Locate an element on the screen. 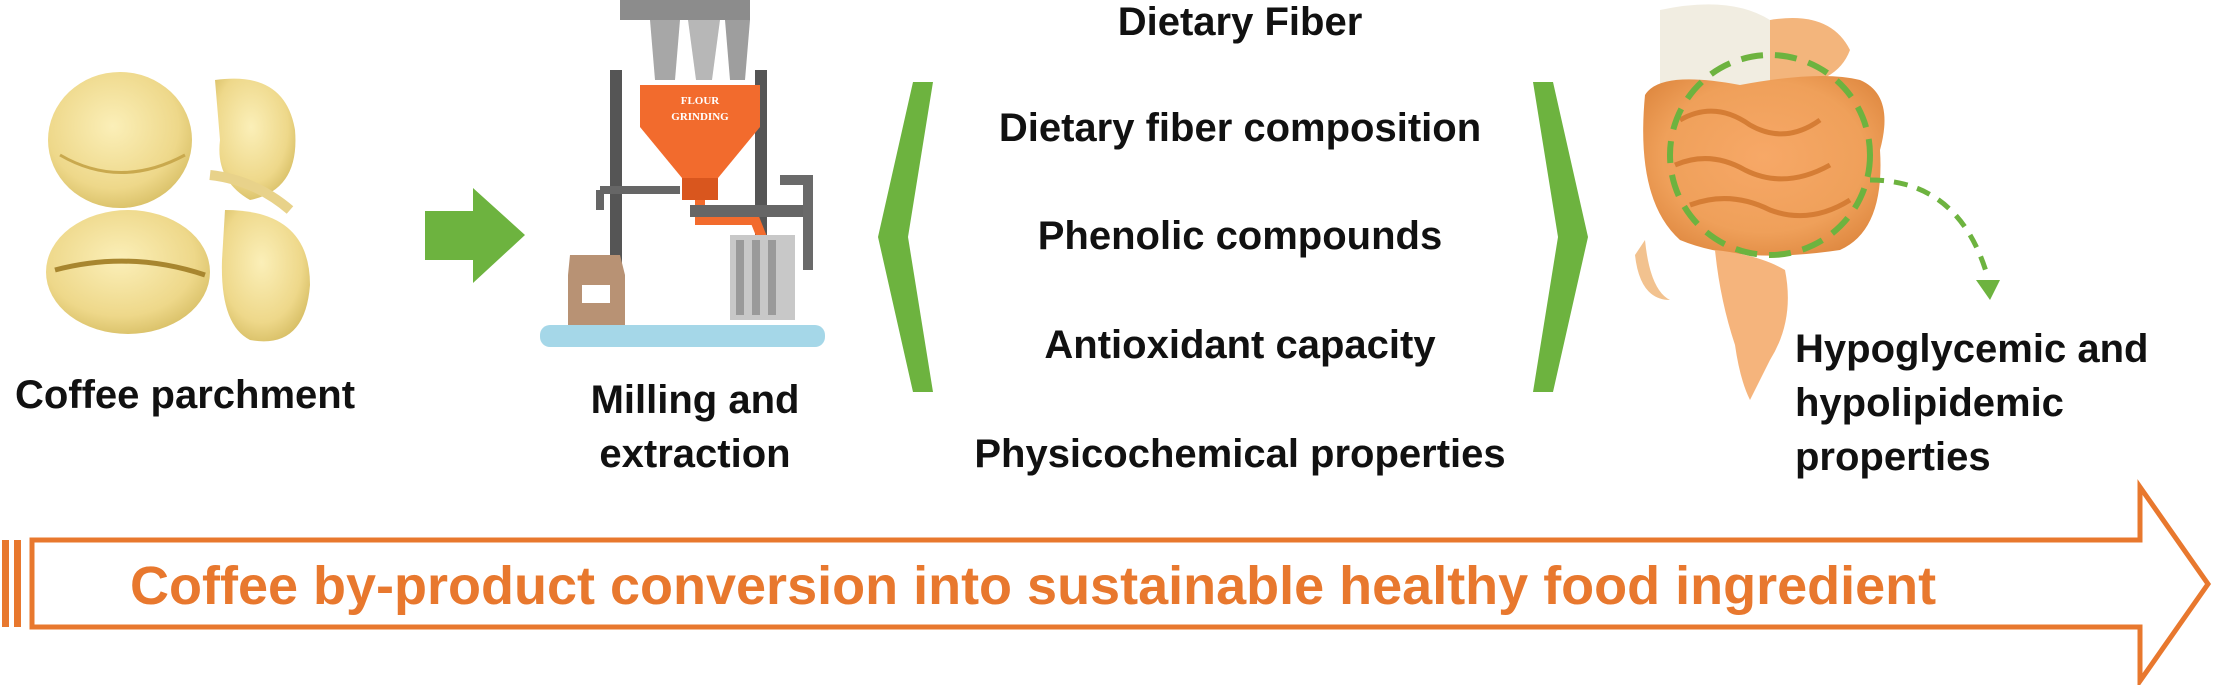 The width and height of the screenshot is (2213, 685). bracket-right-icon is located at coordinates (1560, 237).